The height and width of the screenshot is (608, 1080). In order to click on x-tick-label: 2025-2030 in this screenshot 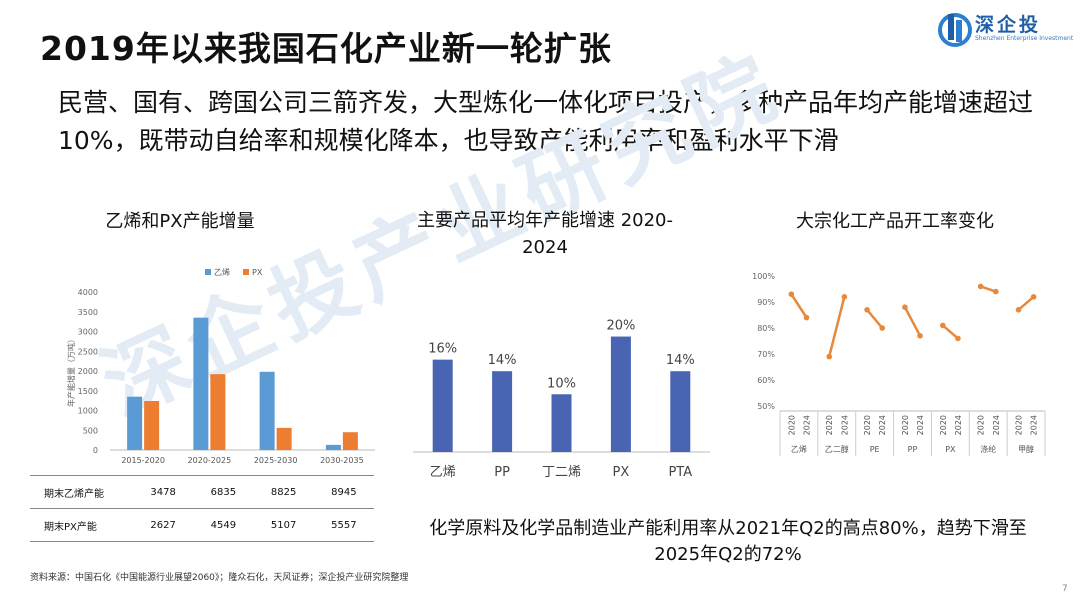, I will do `click(276, 460)`.